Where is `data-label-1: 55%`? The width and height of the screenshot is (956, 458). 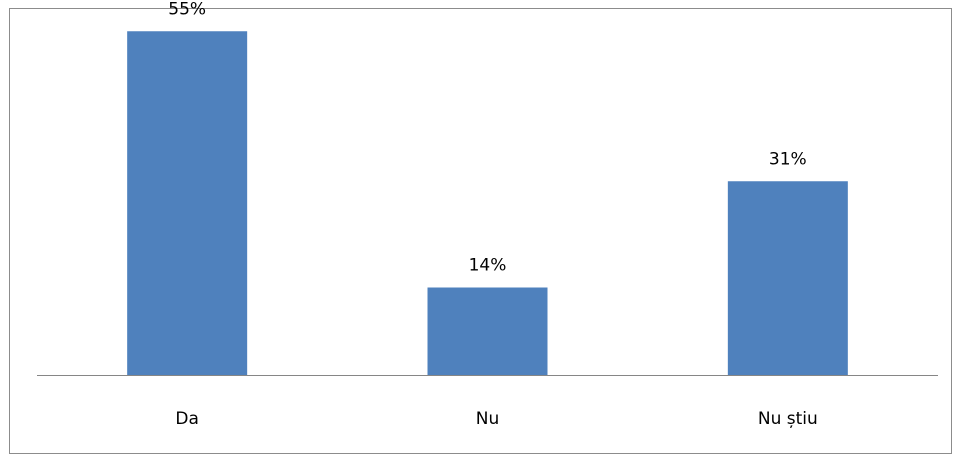
data-label-1: 55% is located at coordinates (187, 9).